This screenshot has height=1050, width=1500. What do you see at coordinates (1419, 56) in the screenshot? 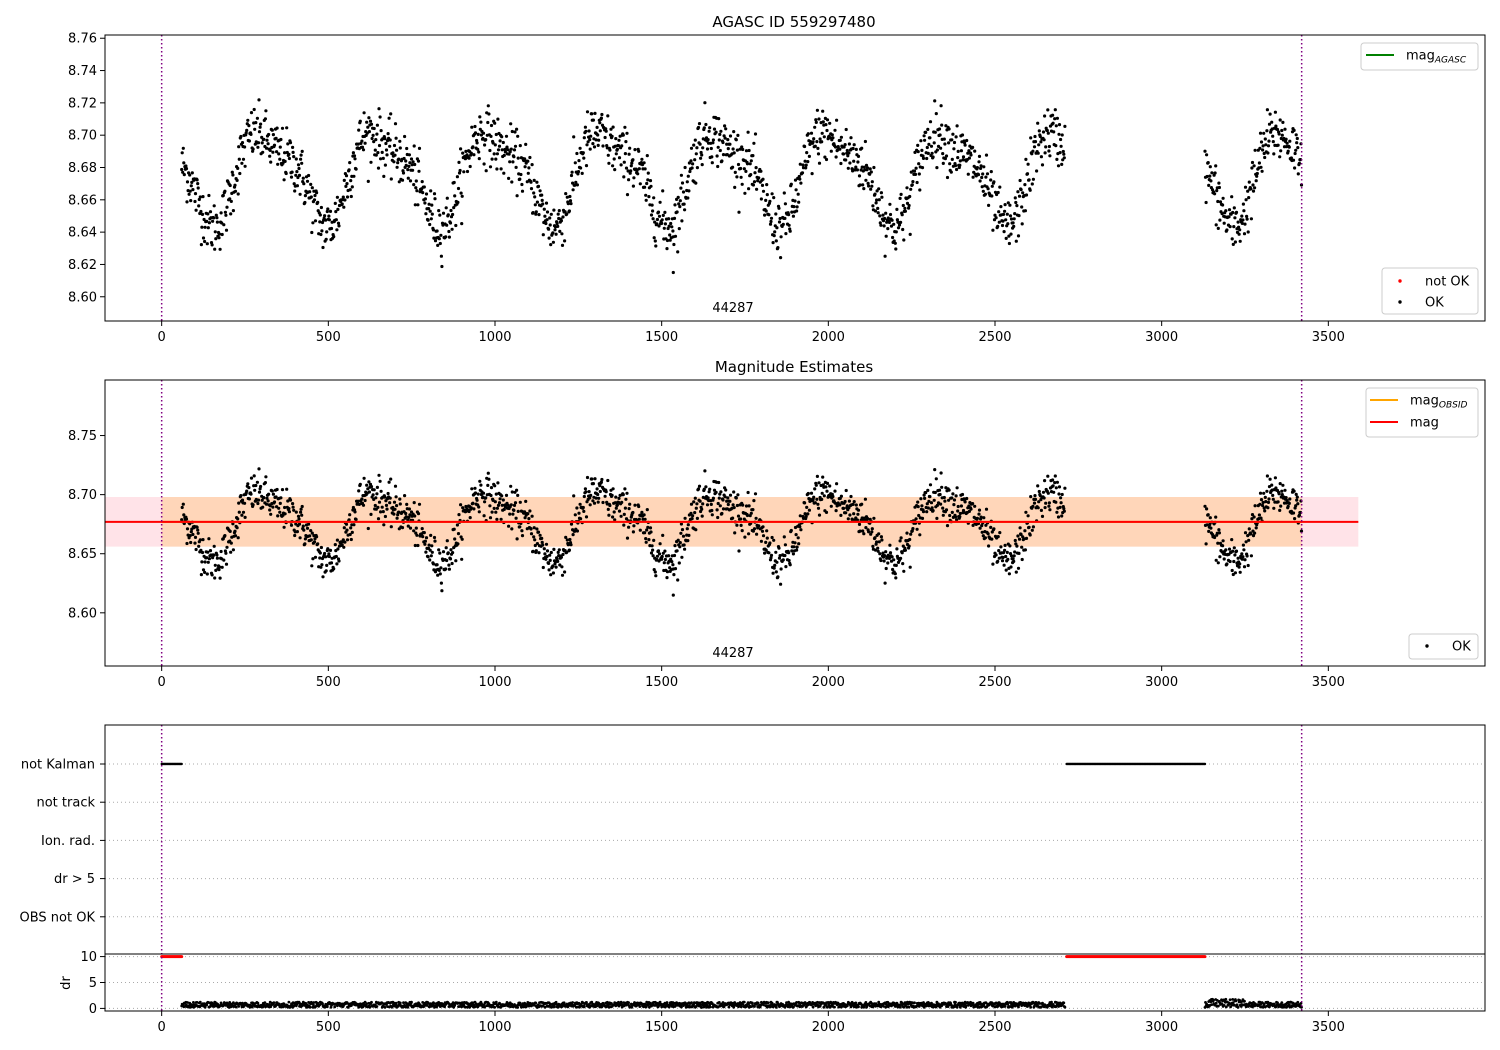
I see `agasc-legend-top: magAGASC` at bounding box center [1419, 56].